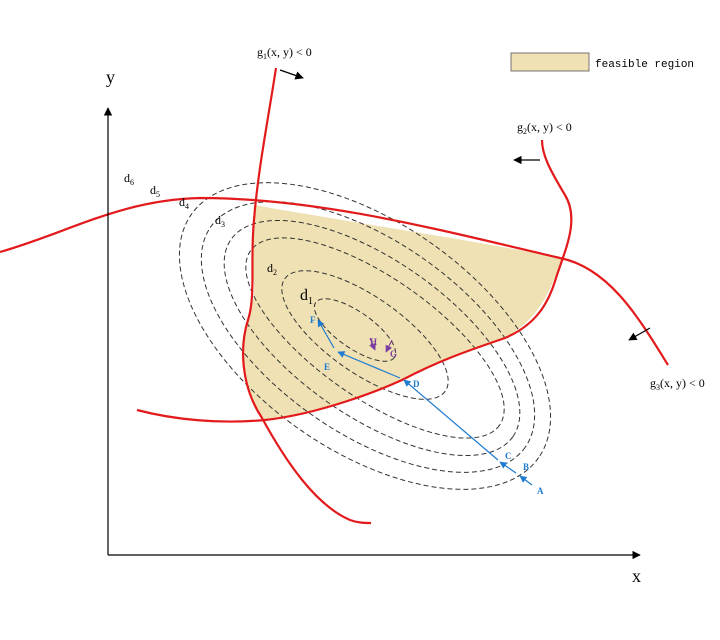 Image resolution: width=720 pixels, height=640 pixels. I want to click on path-B-C, so click(508, 467).